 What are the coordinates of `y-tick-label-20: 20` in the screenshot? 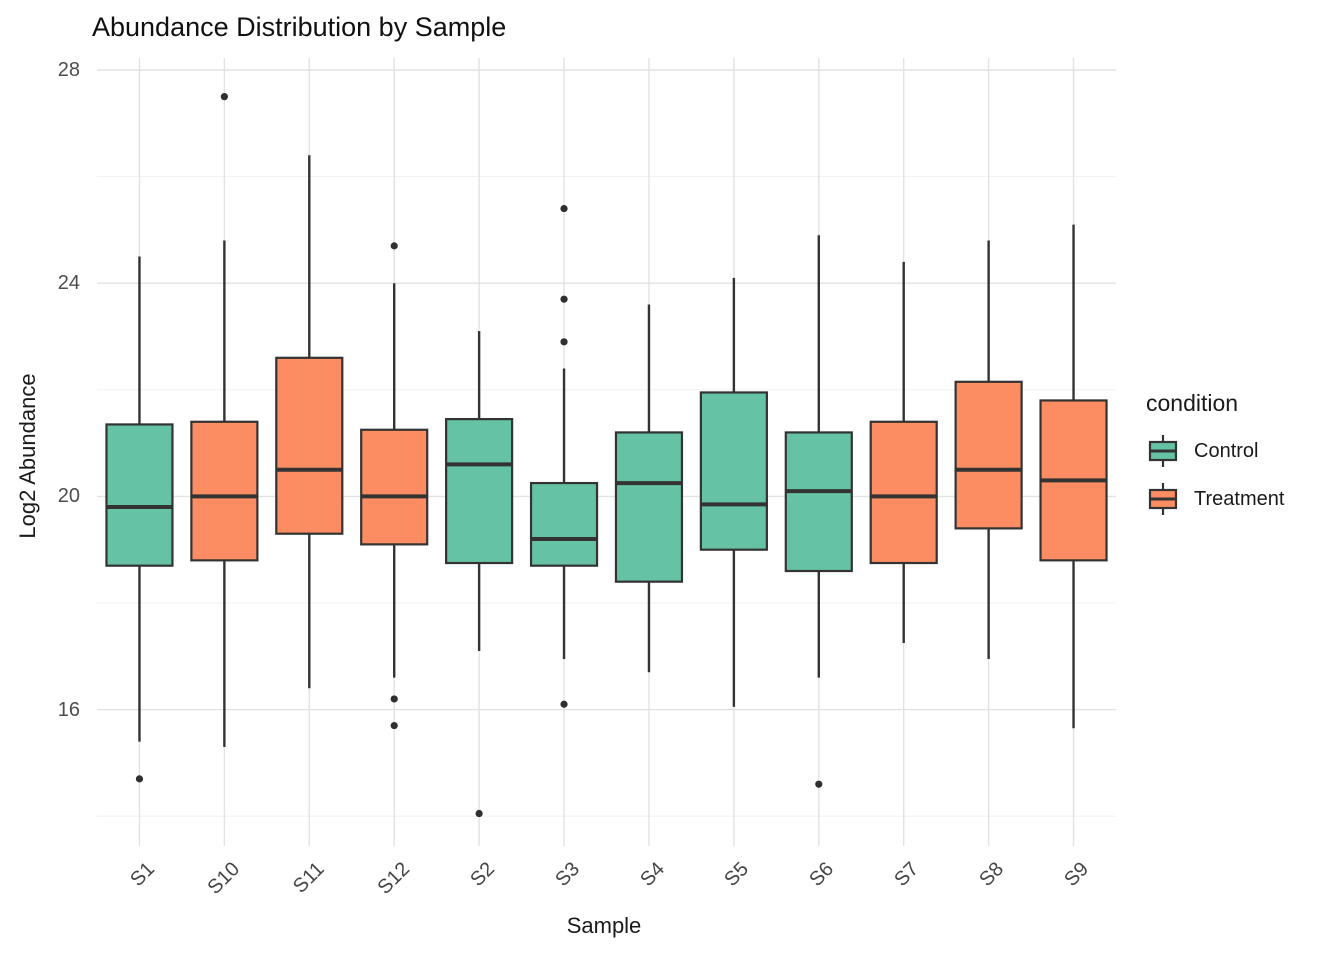 It's located at (68, 496).